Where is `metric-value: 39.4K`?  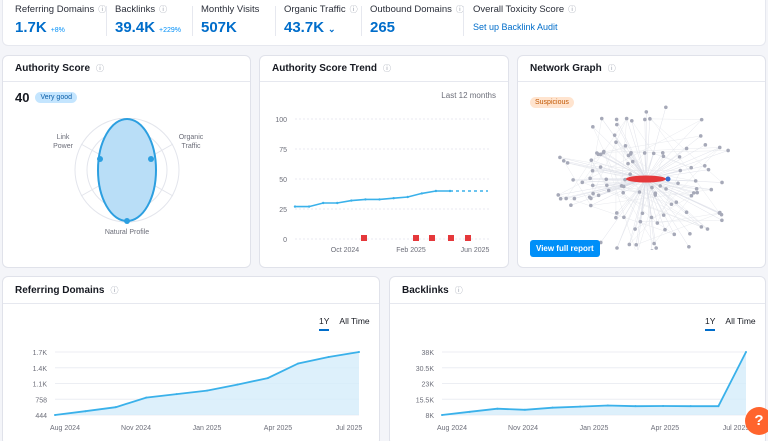 metric-value: 39.4K is located at coordinates (135, 27).